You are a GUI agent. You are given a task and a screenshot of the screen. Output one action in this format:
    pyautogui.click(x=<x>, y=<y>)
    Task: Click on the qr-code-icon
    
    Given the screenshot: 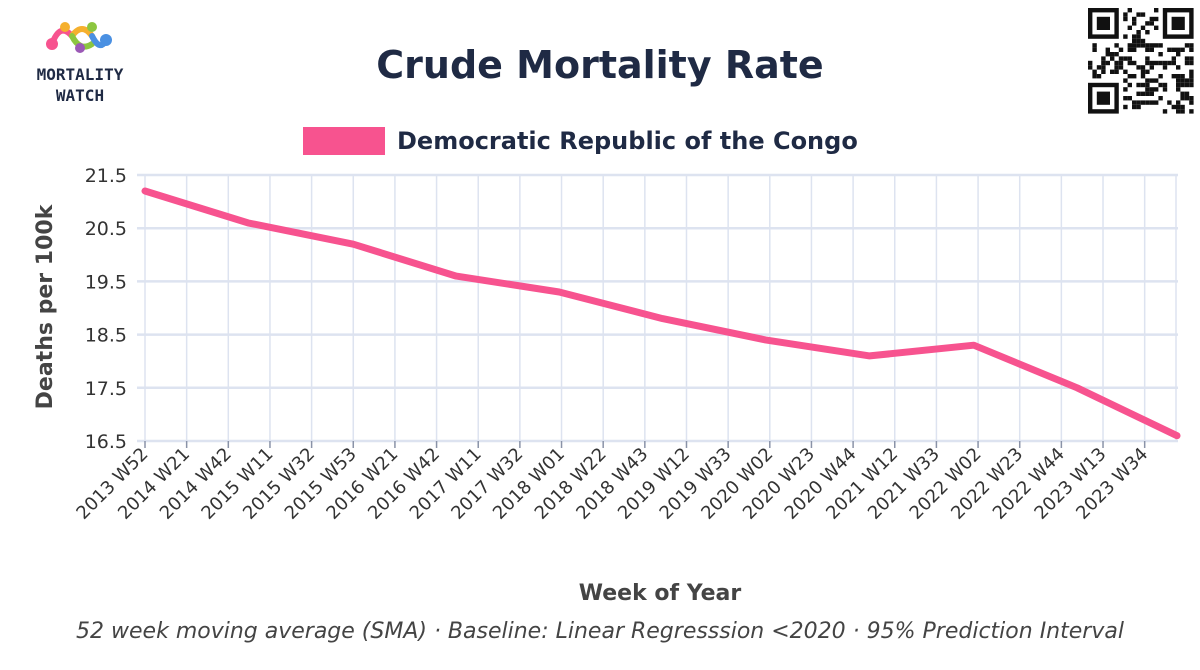 What is the action you would take?
    pyautogui.click(x=1141, y=61)
    